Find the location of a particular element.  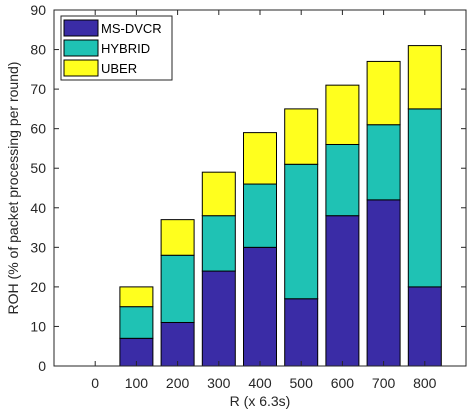

x-tick-label-200: 200 is located at coordinates (178, 383).